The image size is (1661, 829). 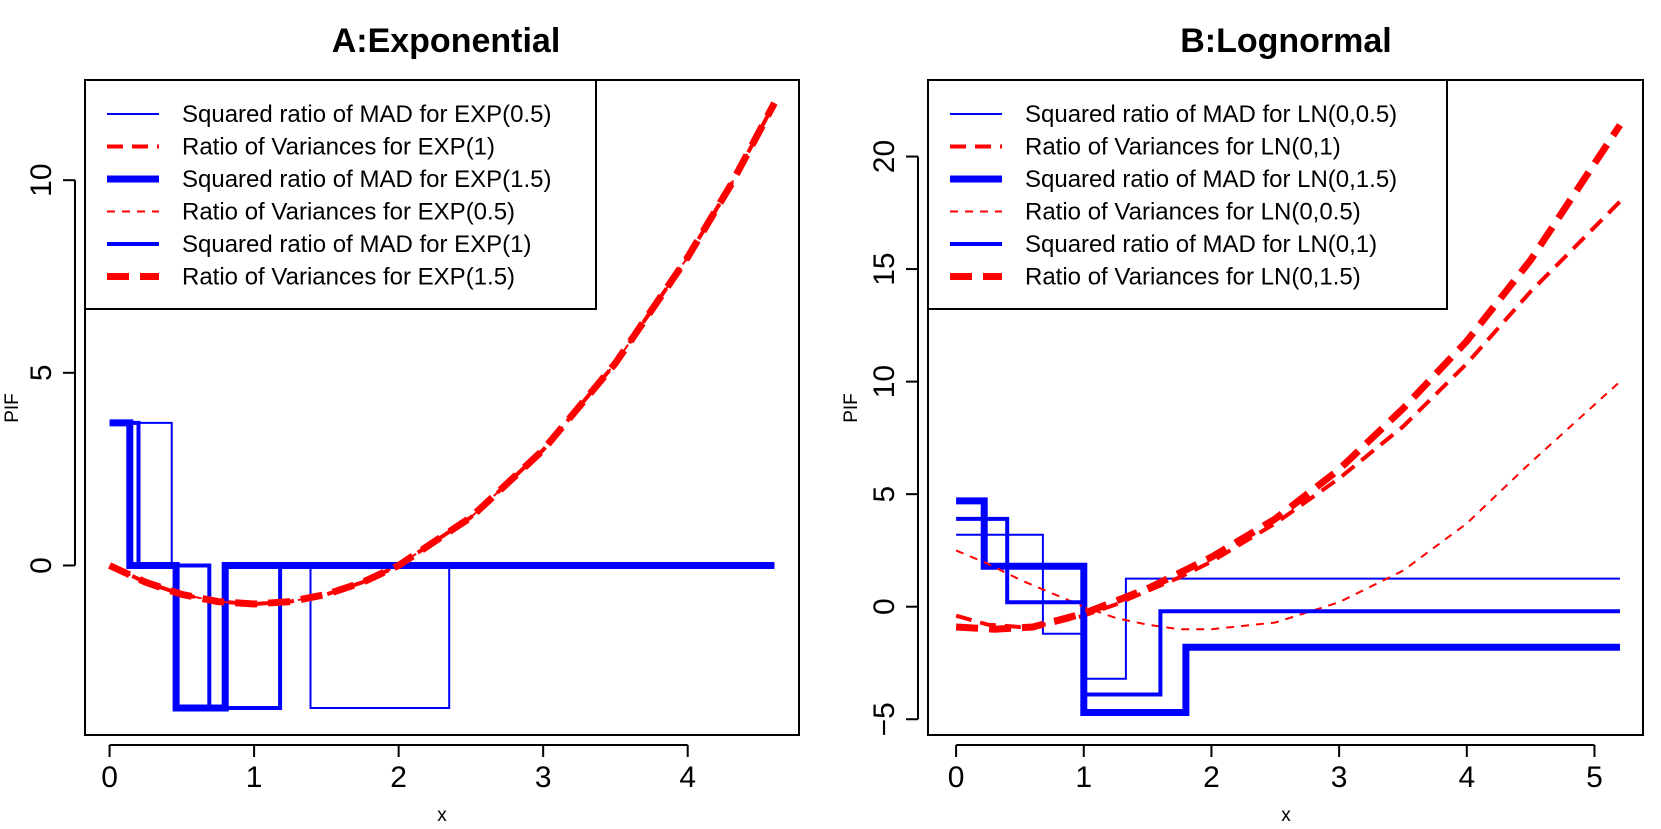 I want to click on legend-entry: Ratio of Variances for EXP(1.5), so click(x=348, y=277).